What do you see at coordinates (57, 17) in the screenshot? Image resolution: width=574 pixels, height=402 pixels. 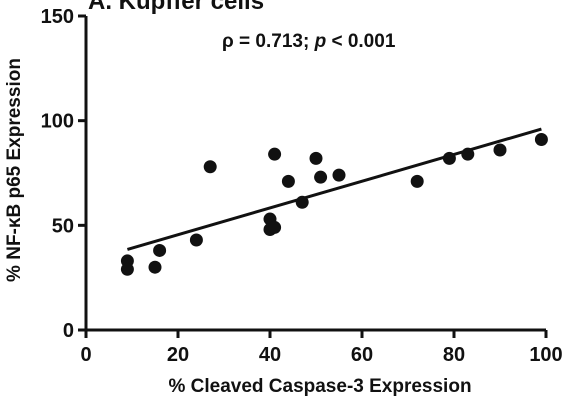 I see `y-tick-label: 150` at bounding box center [57, 17].